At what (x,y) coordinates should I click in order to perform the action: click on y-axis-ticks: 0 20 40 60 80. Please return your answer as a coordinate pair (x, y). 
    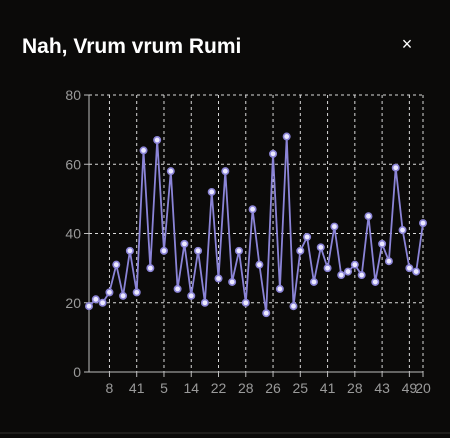
    Looking at the image, I should click on (77, 233).